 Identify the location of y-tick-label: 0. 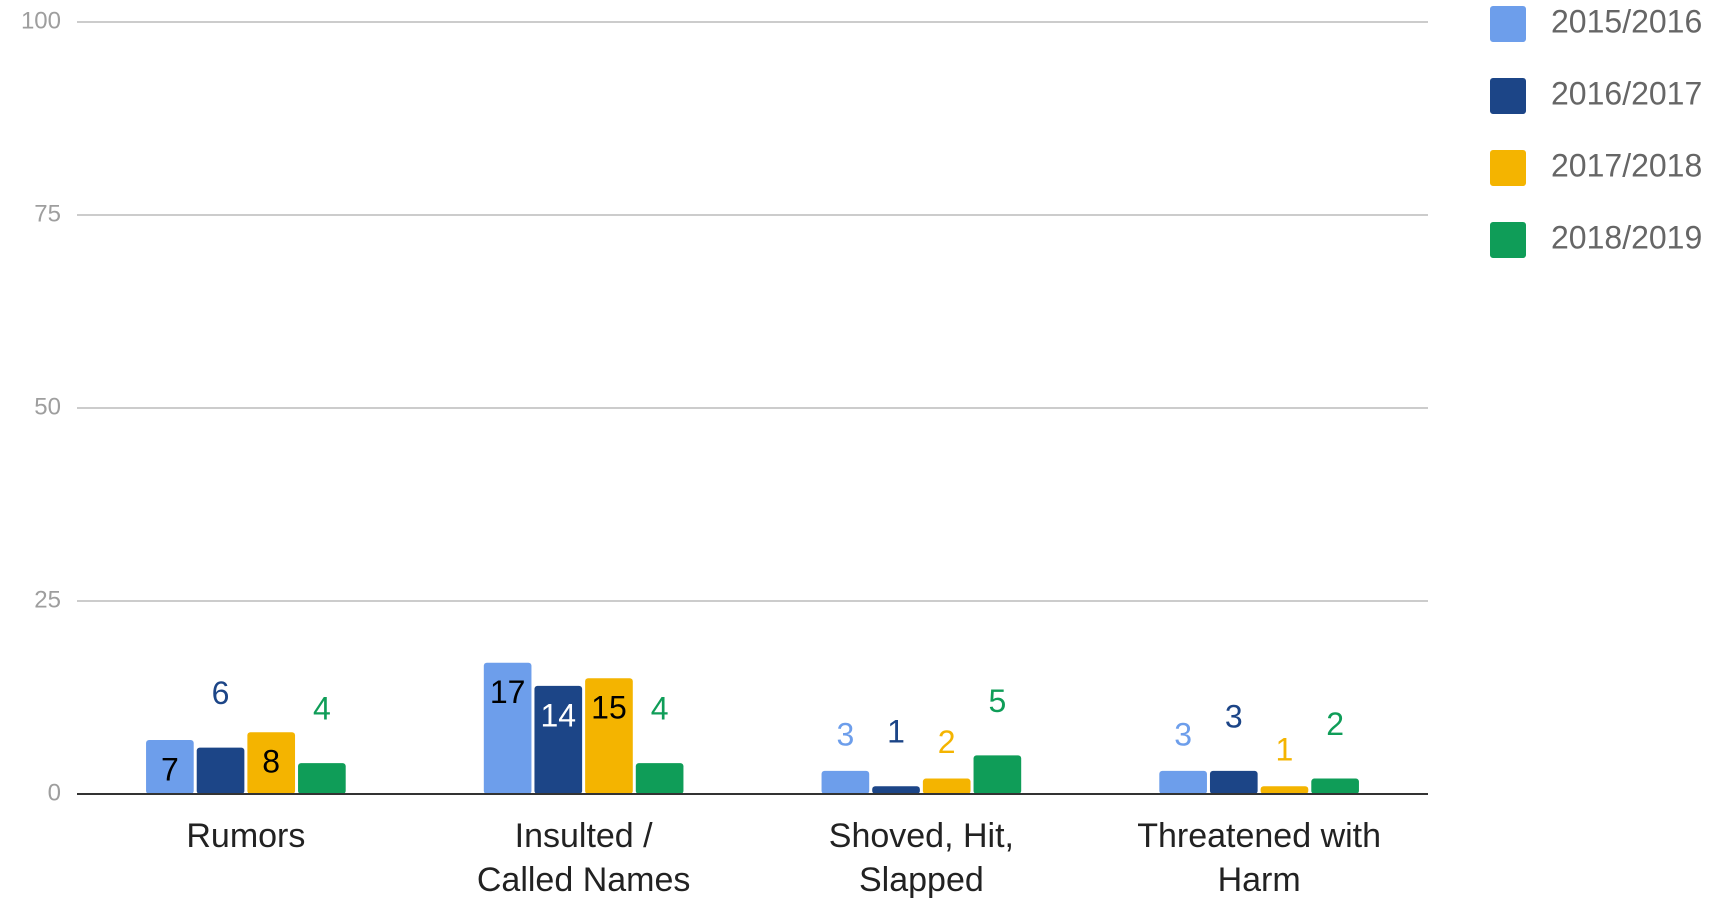
(54, 792).